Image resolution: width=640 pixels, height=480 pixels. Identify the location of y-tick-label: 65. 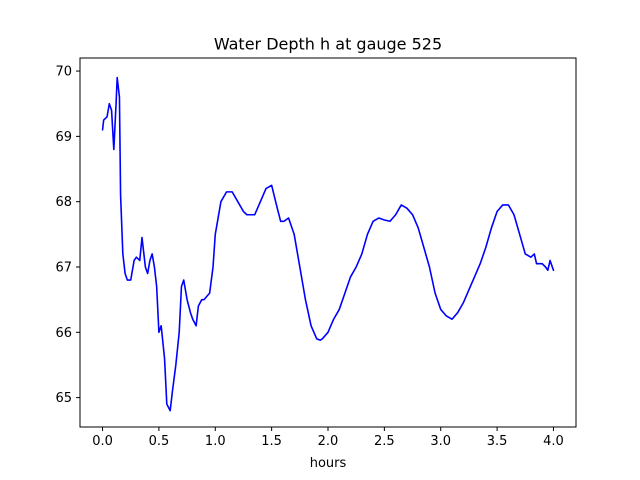
(63, 398).